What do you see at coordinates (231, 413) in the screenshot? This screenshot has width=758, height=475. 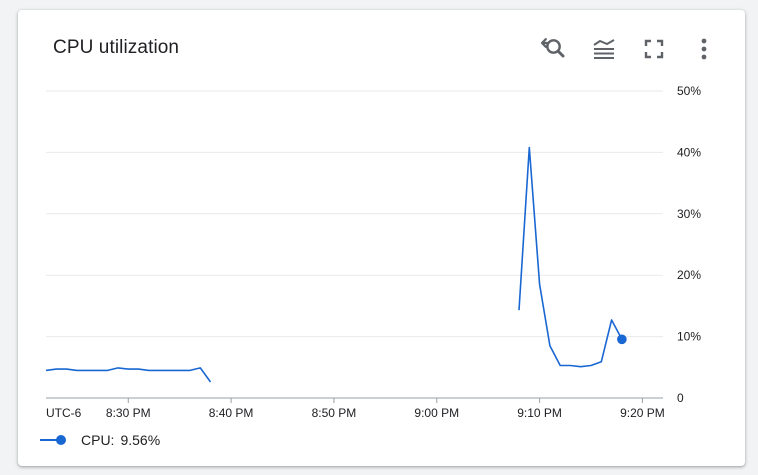 I see `x-tick-label: 8:40 PM` at bounding box center [231, 413].